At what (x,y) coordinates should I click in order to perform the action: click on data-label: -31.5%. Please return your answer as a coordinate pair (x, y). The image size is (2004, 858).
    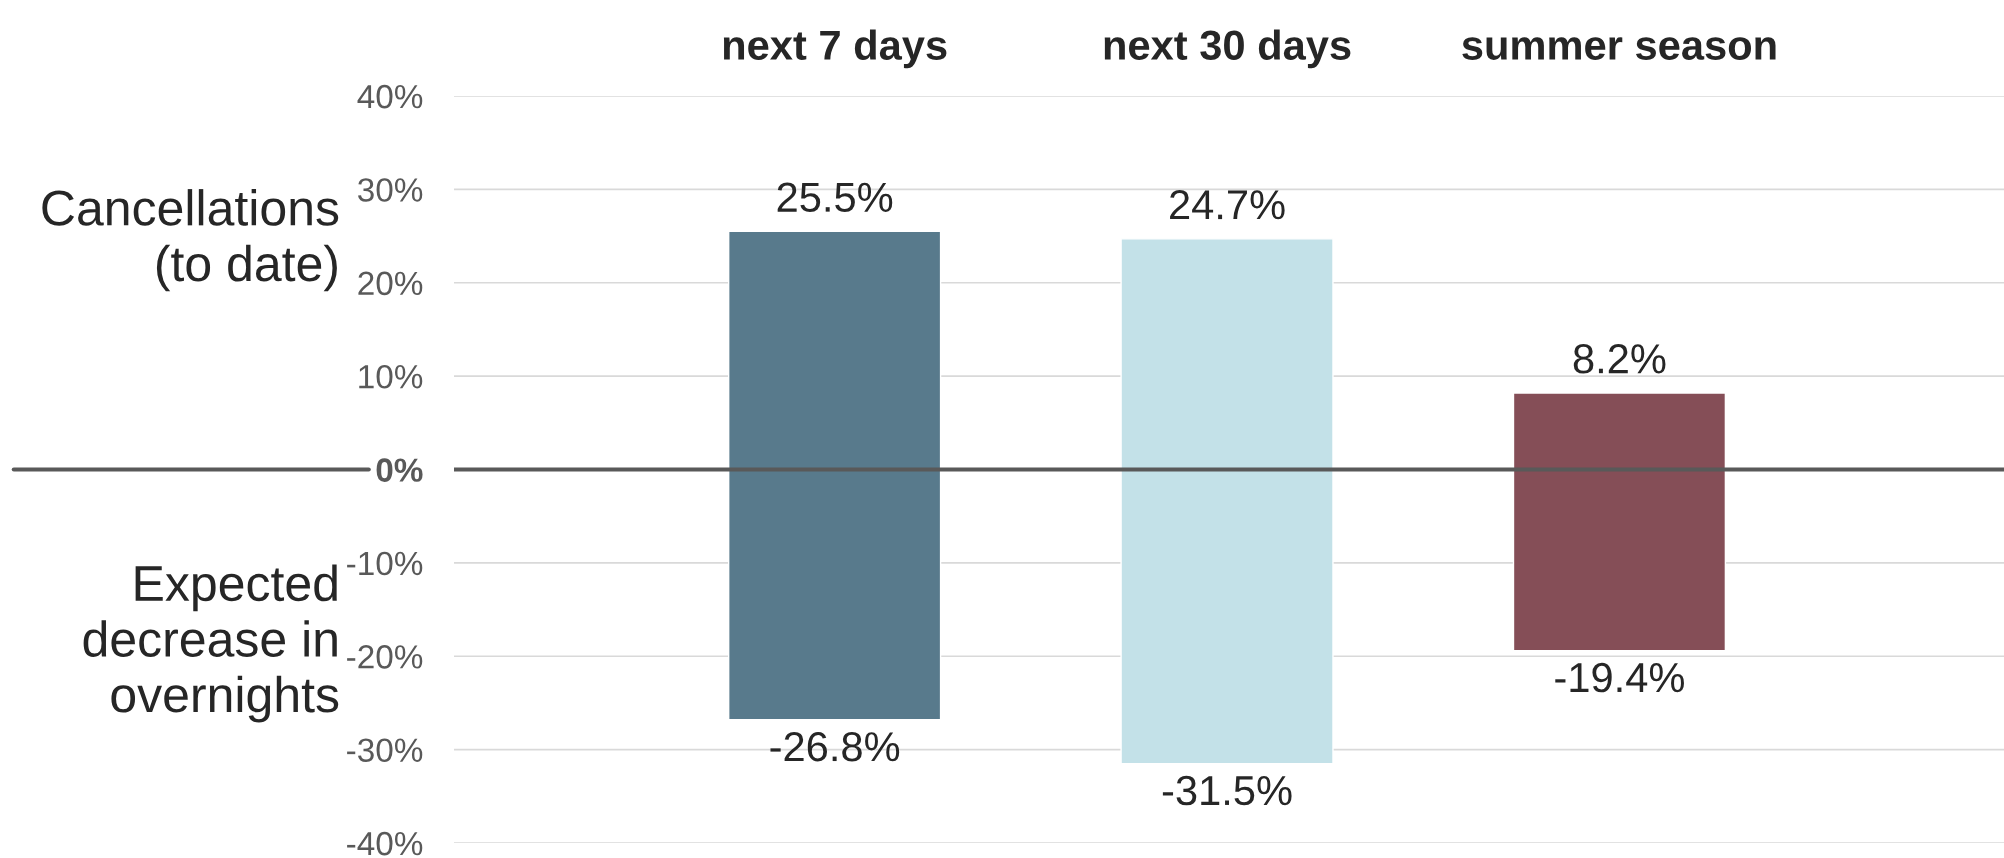
    Looking at the image, I should click on (1227, 790).